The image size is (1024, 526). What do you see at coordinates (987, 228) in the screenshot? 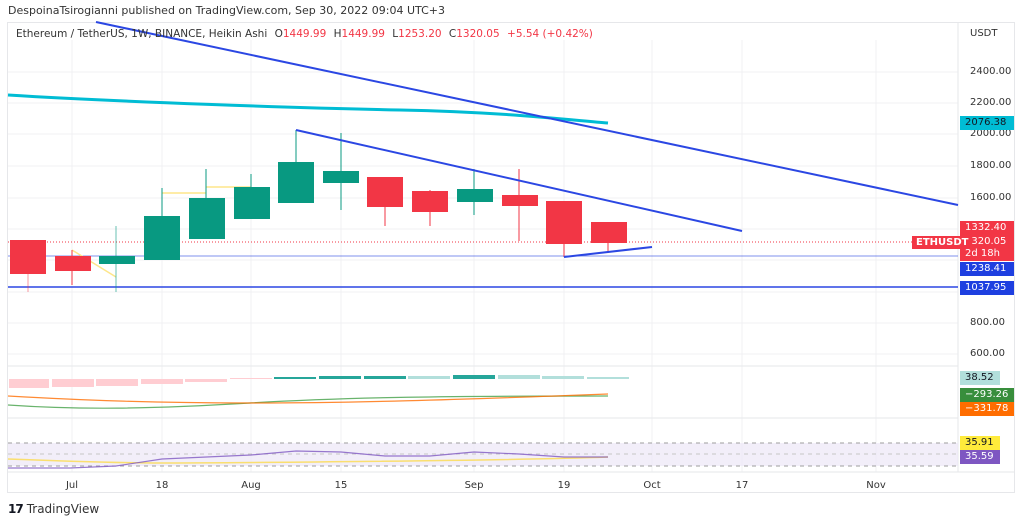
I see `high-price-tag: 1332.40` at bounding box center [987, 228].